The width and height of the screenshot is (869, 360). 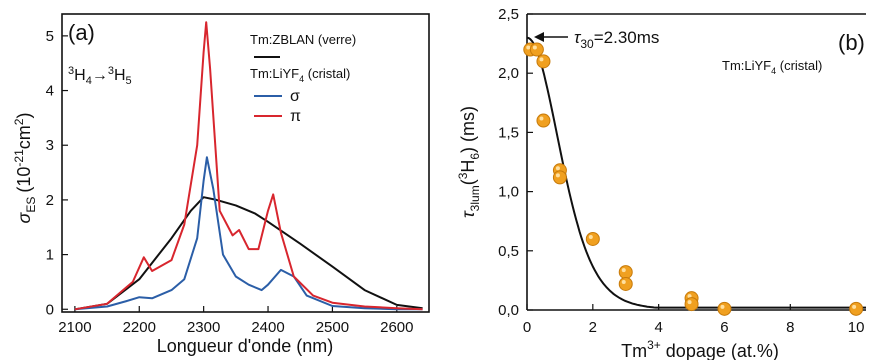 What do you see at coordinates (508, 192) in the screenshot?
I see `y-tick-label-b: 1,0` at bounding box center [508, 192].